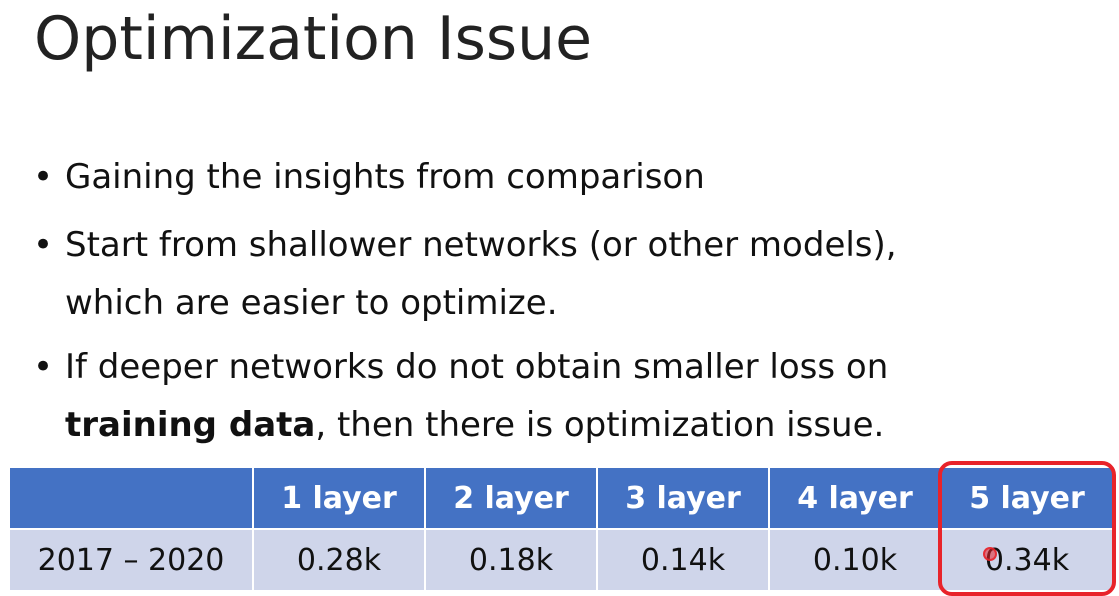  Describe the element at coordinates (1027, 498) in the screenshot. I see `table-header-cell: 5 layer` at that location.